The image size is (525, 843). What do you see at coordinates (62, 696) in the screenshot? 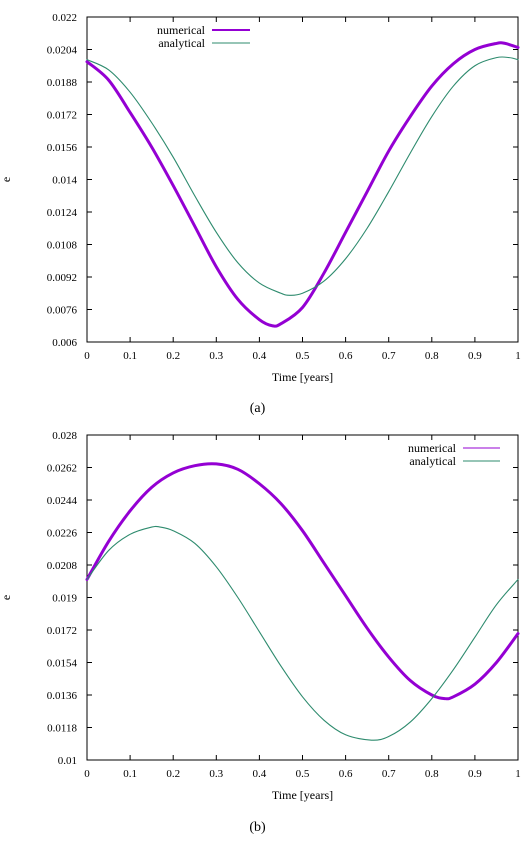
I see `y-tick-label: 0.0136` at bounding box center [62, 696].